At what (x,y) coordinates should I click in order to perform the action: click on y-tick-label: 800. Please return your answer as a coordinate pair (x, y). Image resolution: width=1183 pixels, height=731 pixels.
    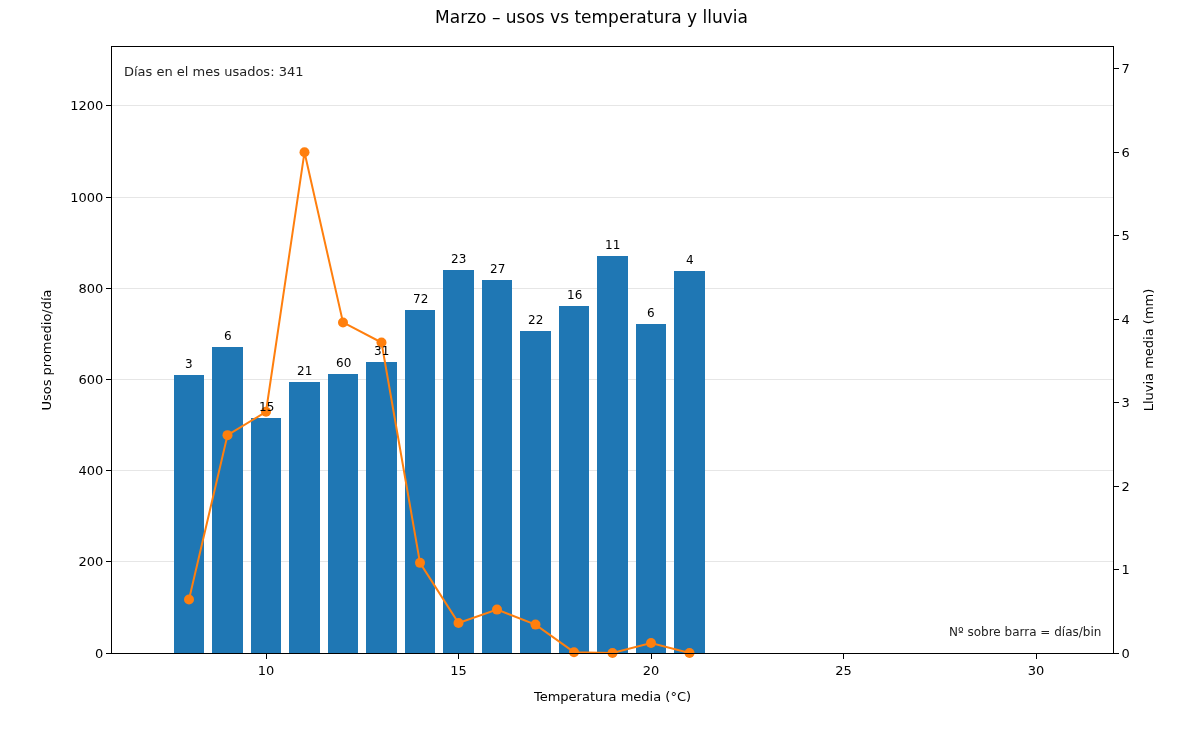
    Looking at the image, I should click on (91, 288).